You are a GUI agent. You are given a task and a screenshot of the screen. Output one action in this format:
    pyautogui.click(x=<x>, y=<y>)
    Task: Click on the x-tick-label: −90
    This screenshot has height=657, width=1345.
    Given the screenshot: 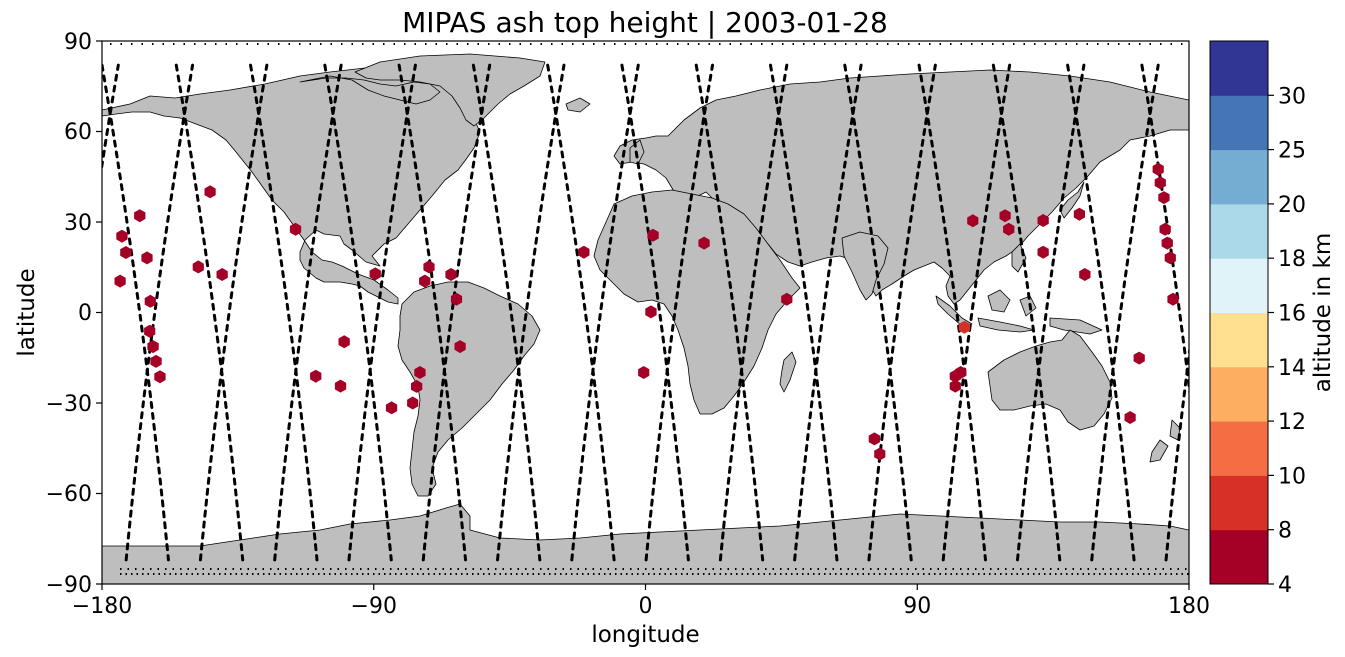 What is the action you would take?
    pyautogui.click(x=374, y=606)
    